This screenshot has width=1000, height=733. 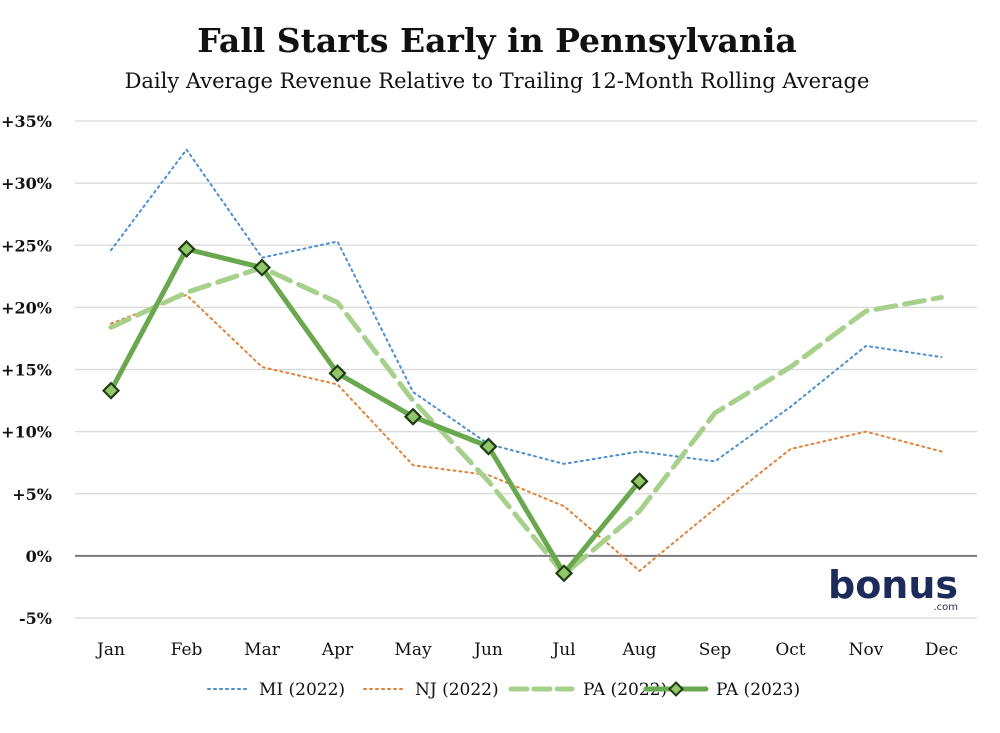 I want to click on y-tick-label: +25%, so click(x=26, y=245).